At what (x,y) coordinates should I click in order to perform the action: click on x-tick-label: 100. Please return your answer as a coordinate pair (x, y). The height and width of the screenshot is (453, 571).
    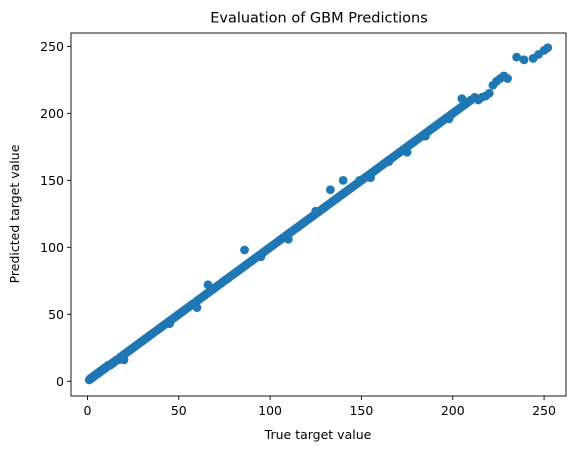
    Looking at the image, I should click on (270, 410).